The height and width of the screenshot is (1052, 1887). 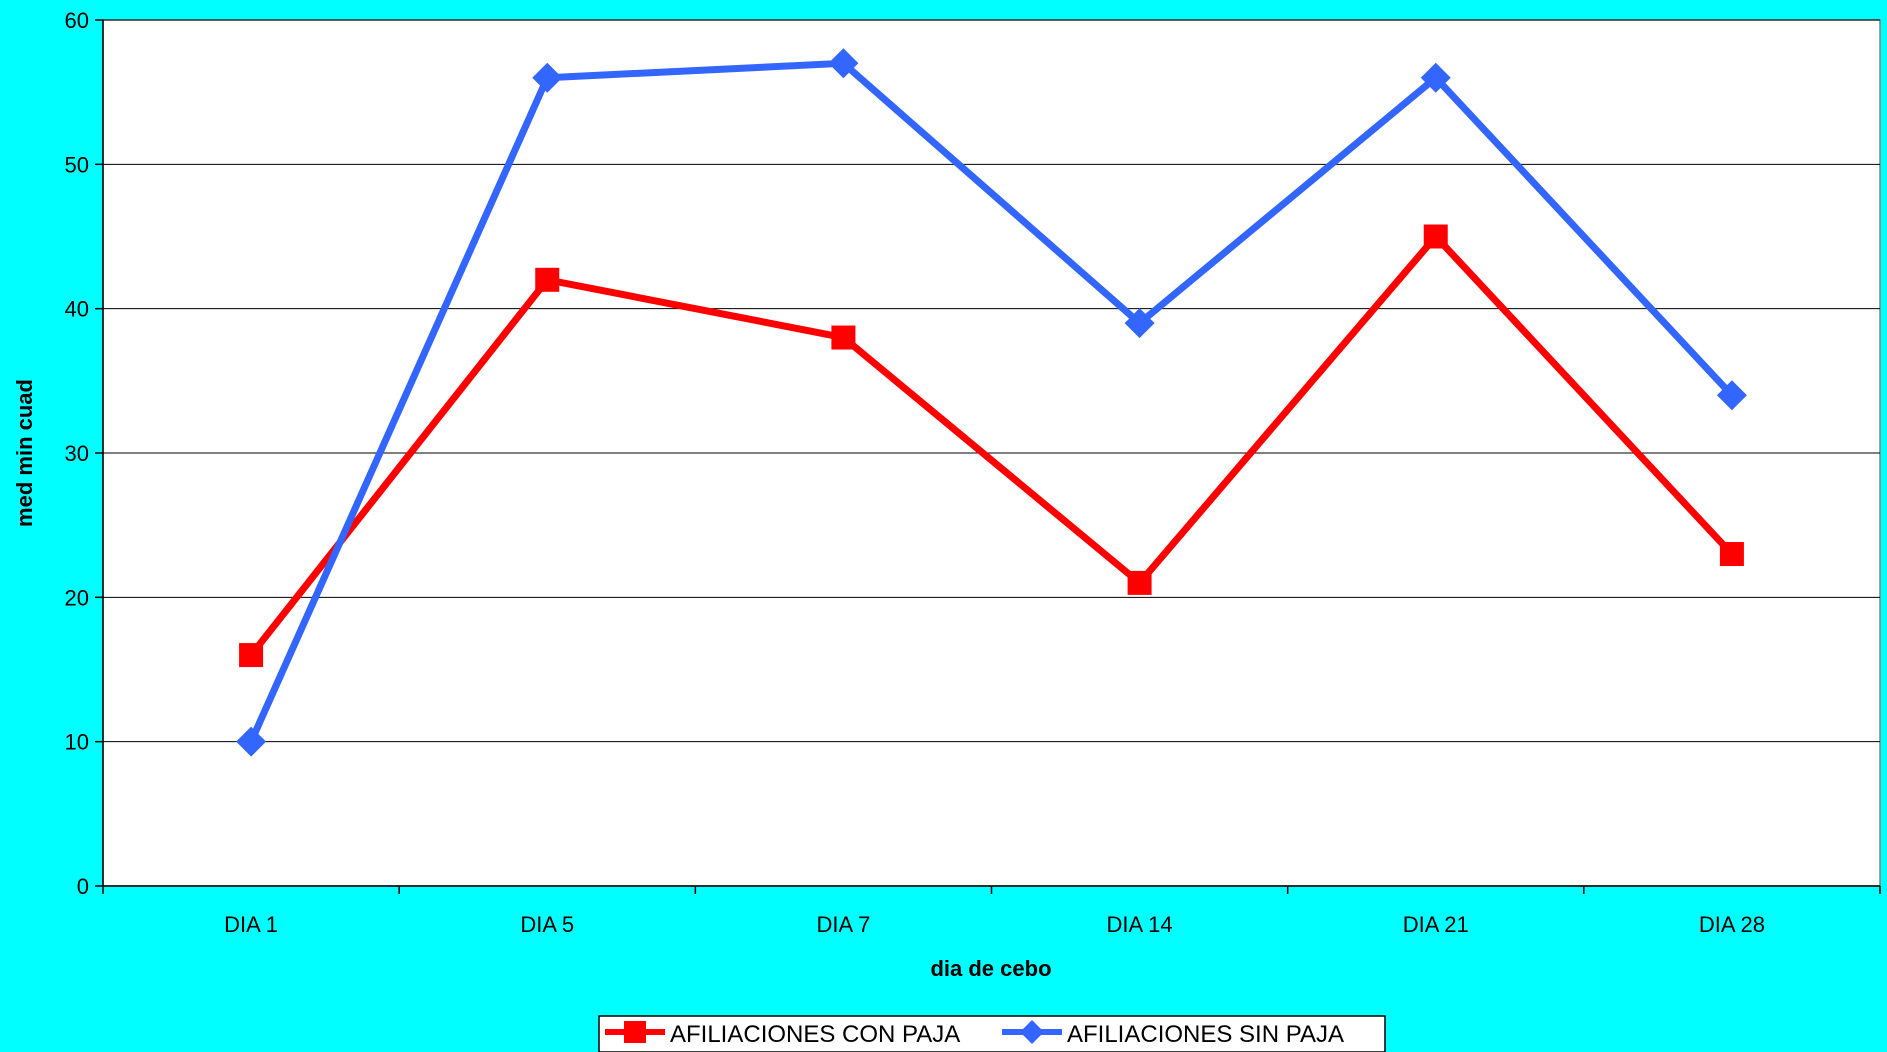 What do you see at coordinates (547, 924) in the screenshot?
I see `x-tick-label: DIA 5` at bounding box center [547, 924].